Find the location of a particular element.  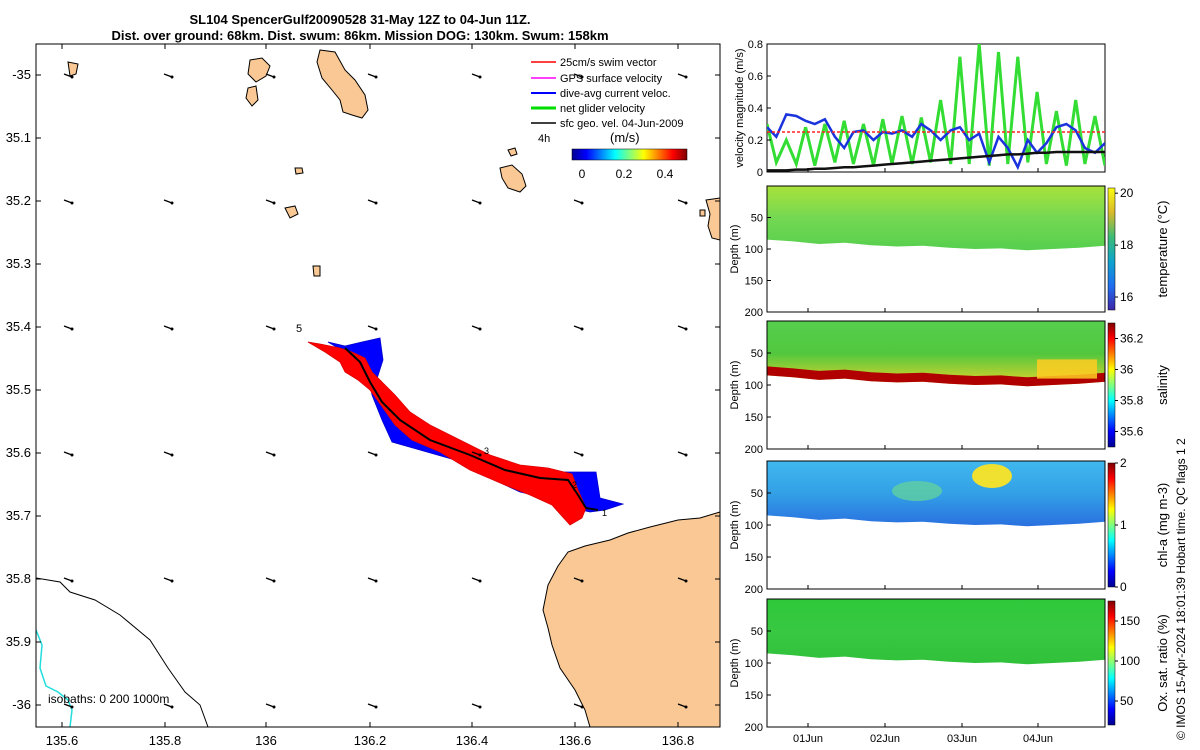

velocity-y-tick-label: 0.6 is located at coordinates (755, 77).